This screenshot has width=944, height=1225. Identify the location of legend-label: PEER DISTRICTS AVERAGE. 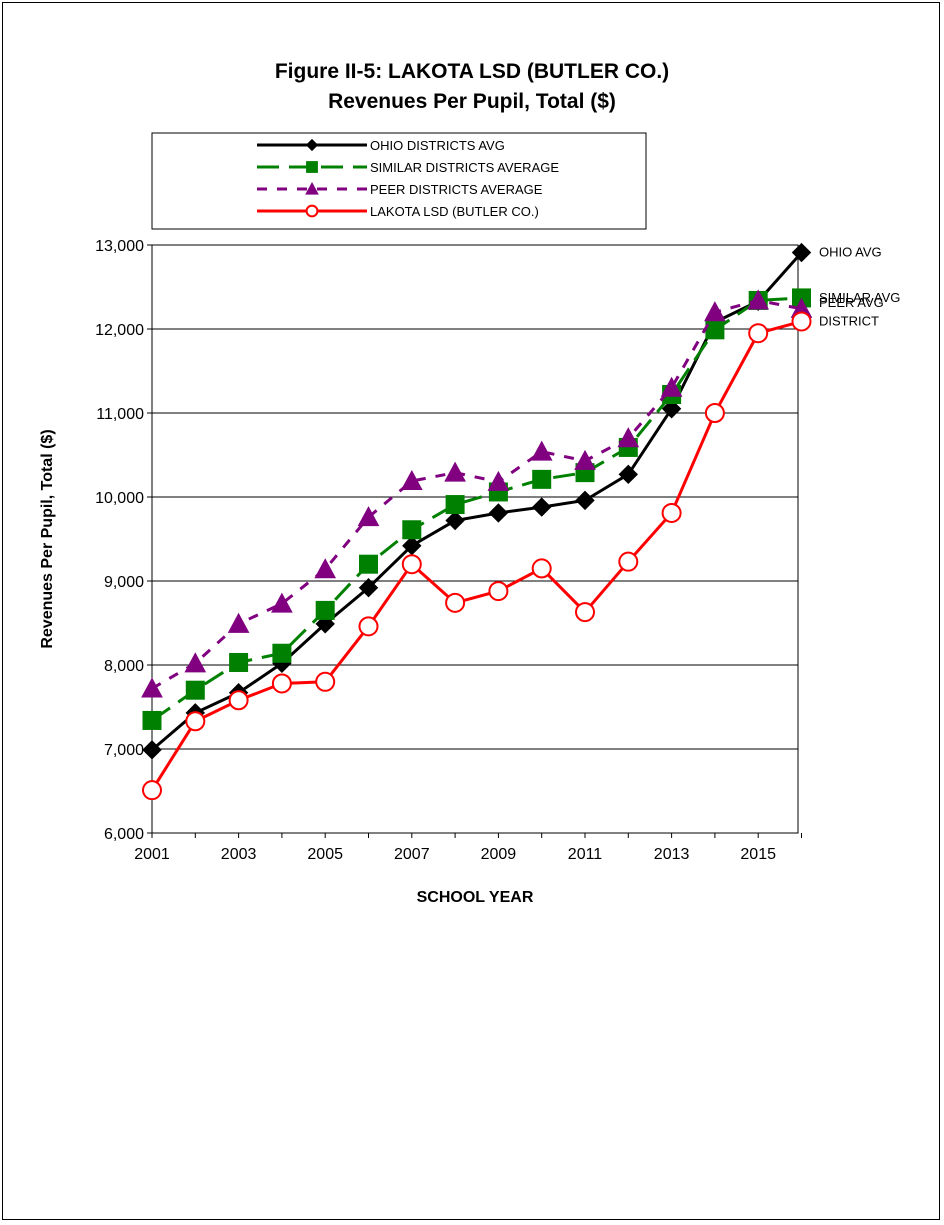
(456, 189).